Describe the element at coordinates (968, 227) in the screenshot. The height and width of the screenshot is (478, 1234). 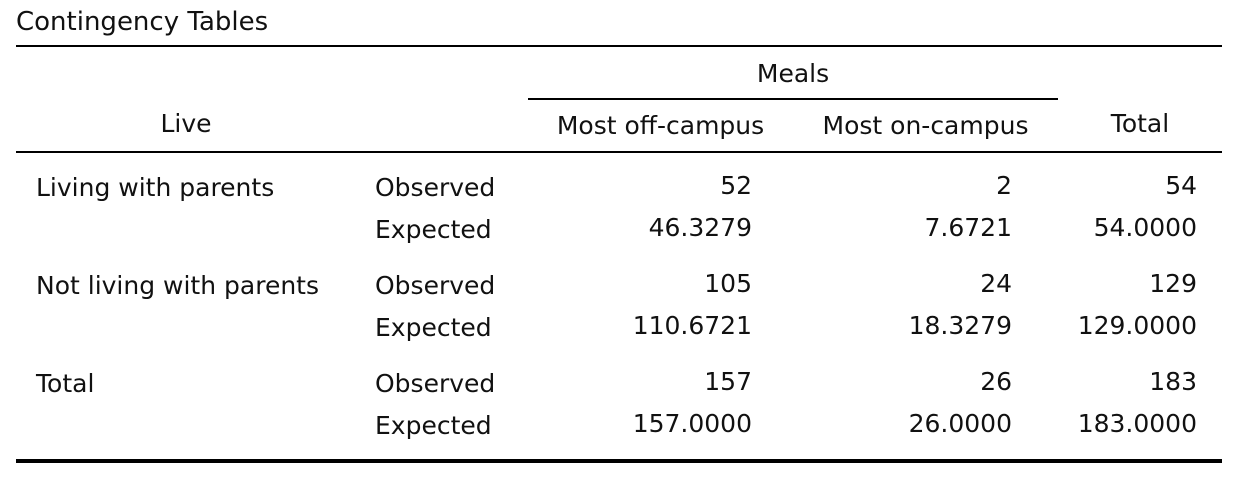
I see `table-cell: 7.6721` at that location.